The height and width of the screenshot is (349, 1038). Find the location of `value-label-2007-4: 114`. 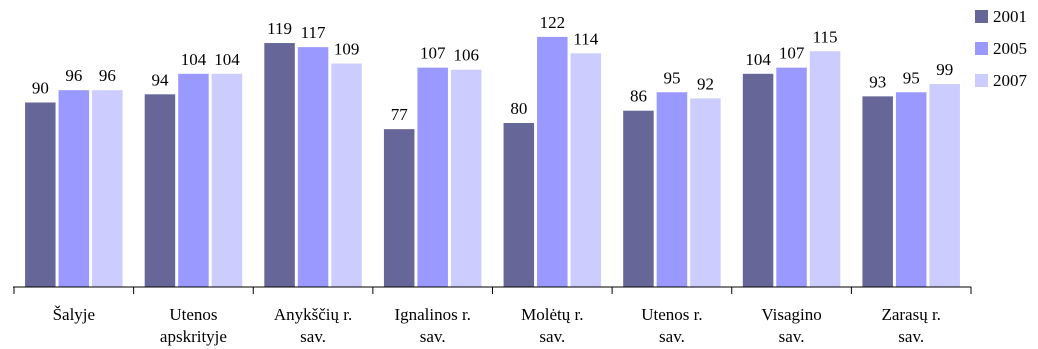

value-label-2007-4: 114 is located at coordinates (585, 38).